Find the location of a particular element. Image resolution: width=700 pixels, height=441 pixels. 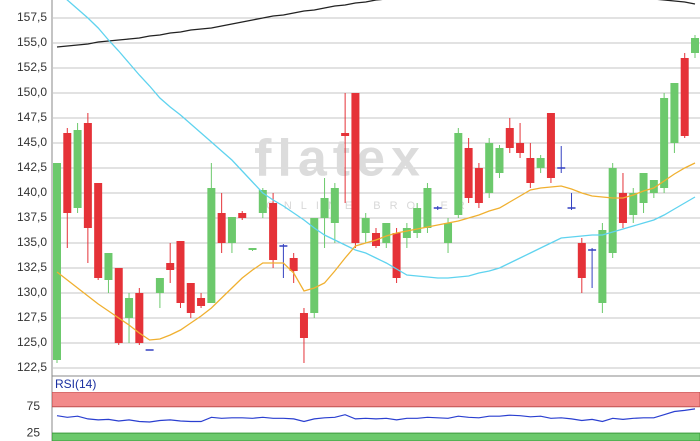

watermark-logo: flatex is located at coordinates (340, 159).